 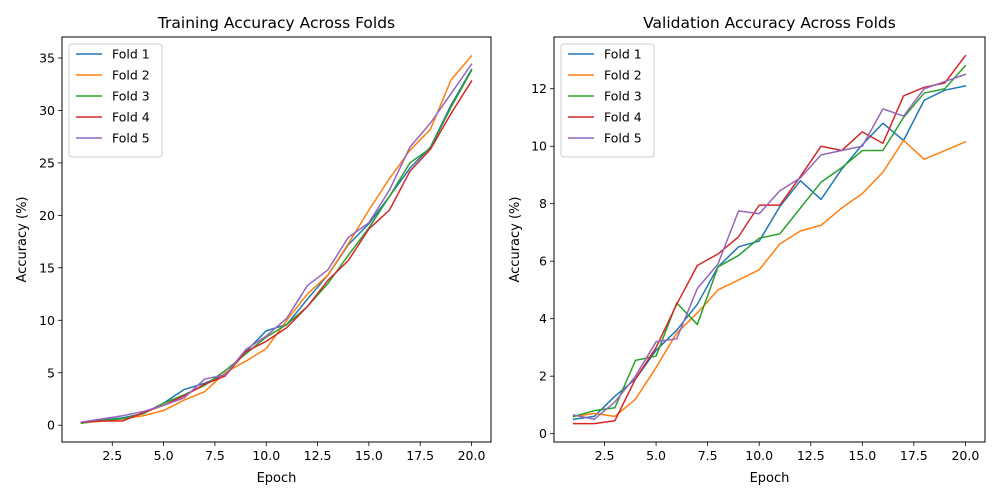 What do you see at coordinates (47, 110) in the screenshot?
I see `training-y-tick-label: 30` at bounding box center [47, 110].